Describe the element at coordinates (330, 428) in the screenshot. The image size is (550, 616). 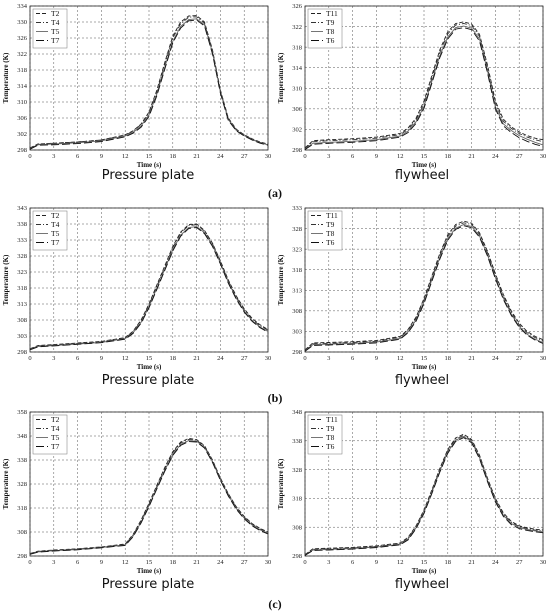
I see `legend-label: T9` at that location.